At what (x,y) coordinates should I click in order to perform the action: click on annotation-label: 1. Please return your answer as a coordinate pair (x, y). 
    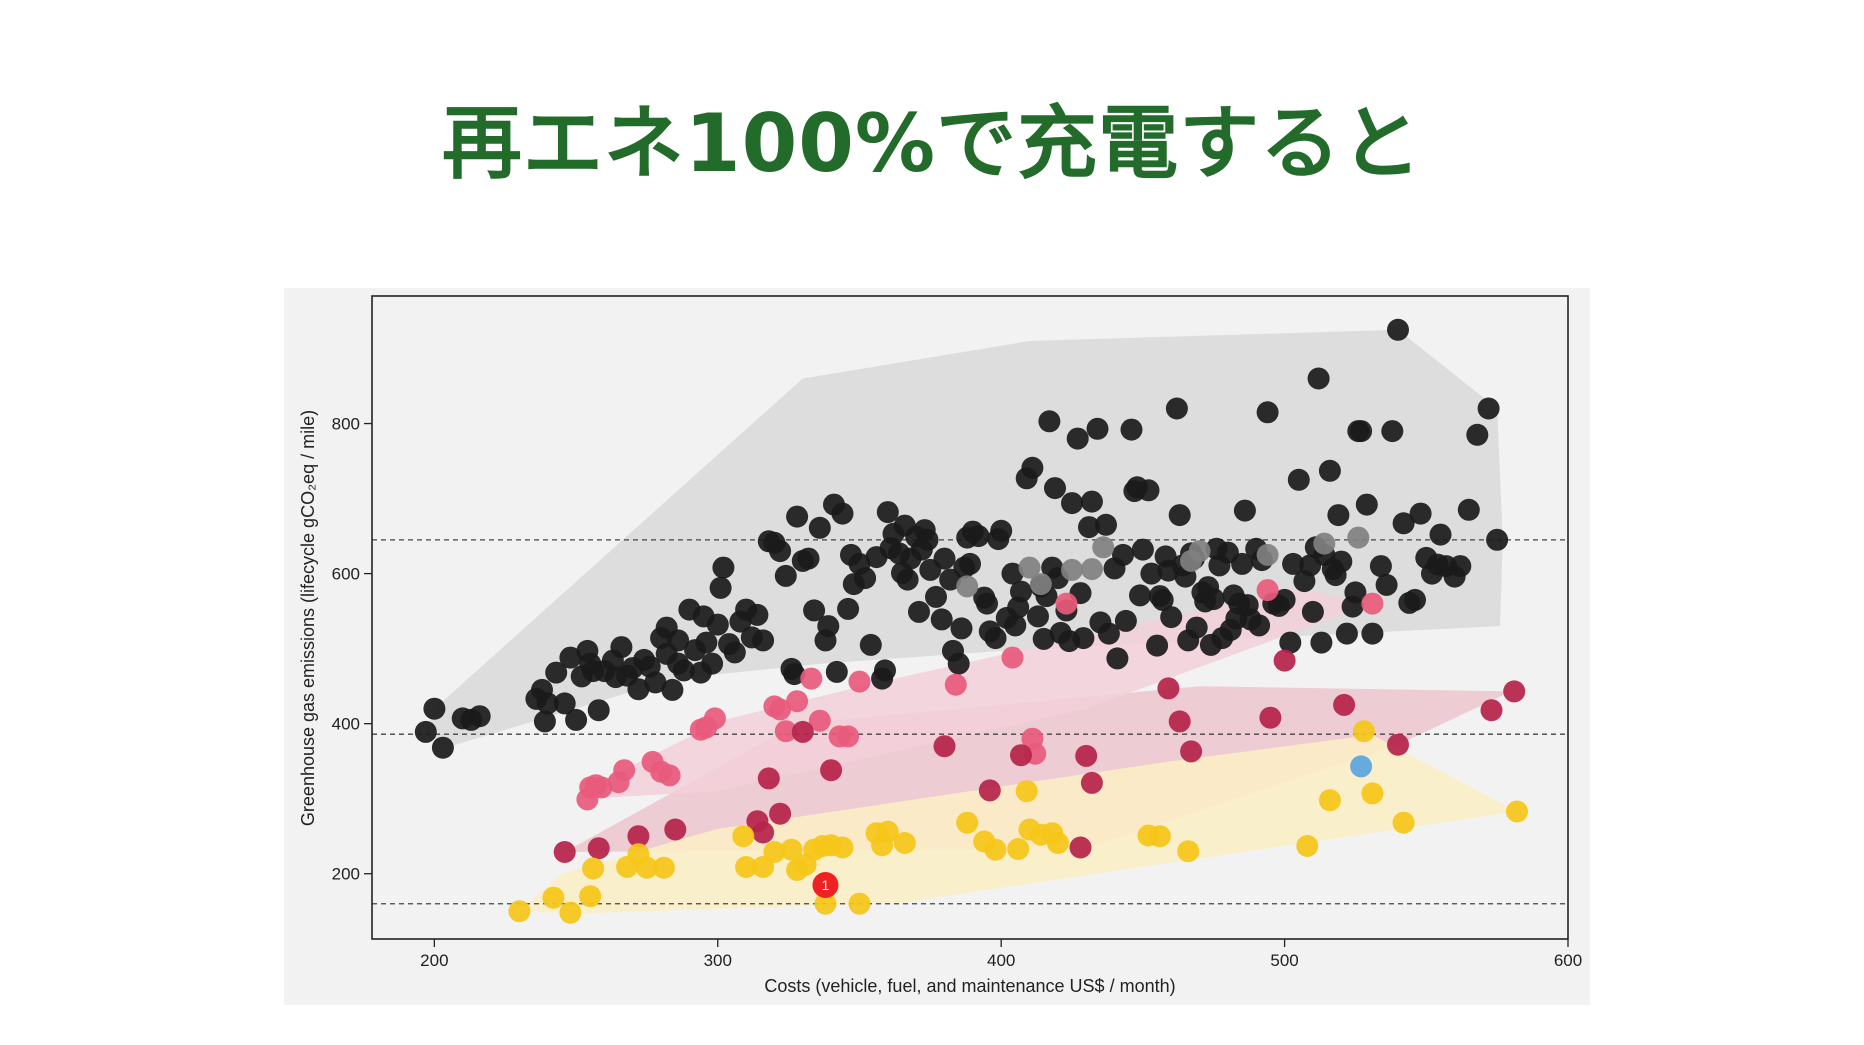
    Looking at the image, I should click on (826, 885).